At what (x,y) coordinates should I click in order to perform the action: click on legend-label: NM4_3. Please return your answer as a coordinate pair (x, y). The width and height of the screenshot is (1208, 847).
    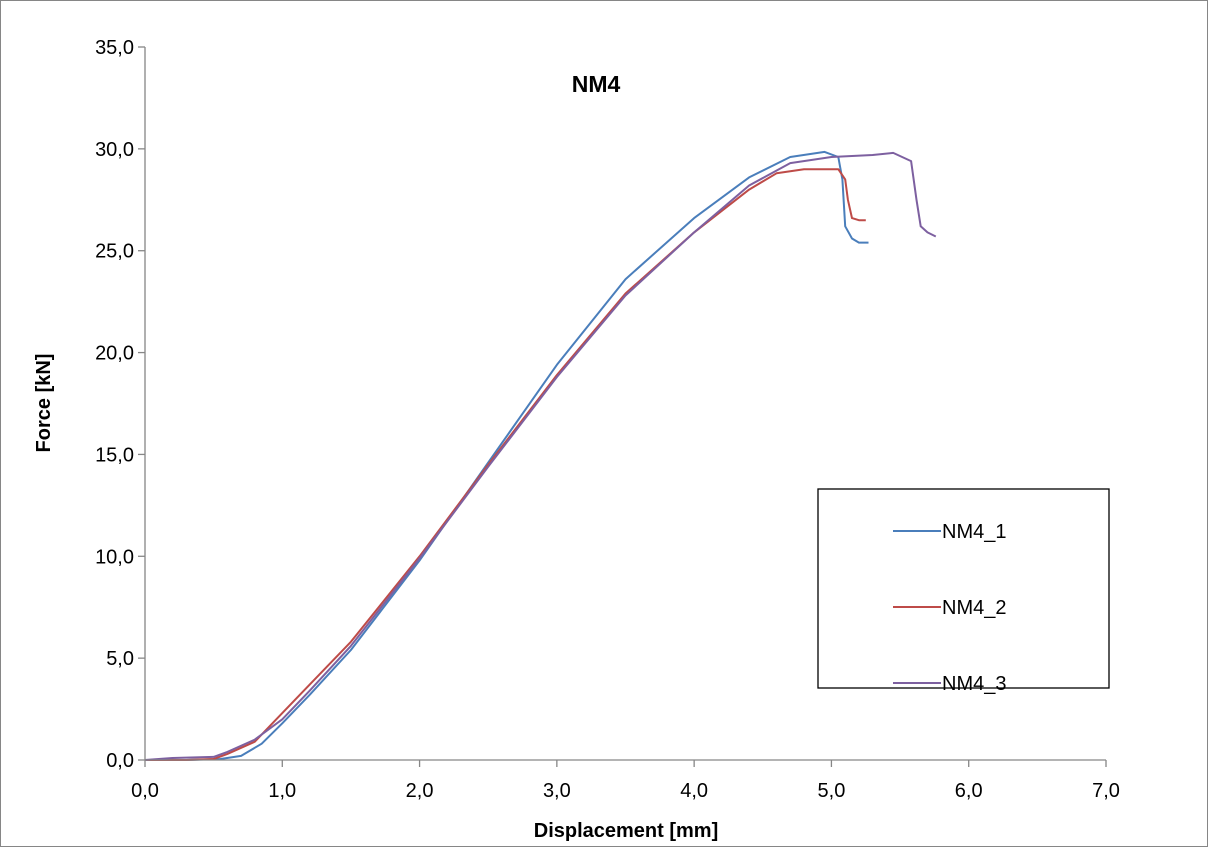
    Looking at the image, I should click on (974, 684).